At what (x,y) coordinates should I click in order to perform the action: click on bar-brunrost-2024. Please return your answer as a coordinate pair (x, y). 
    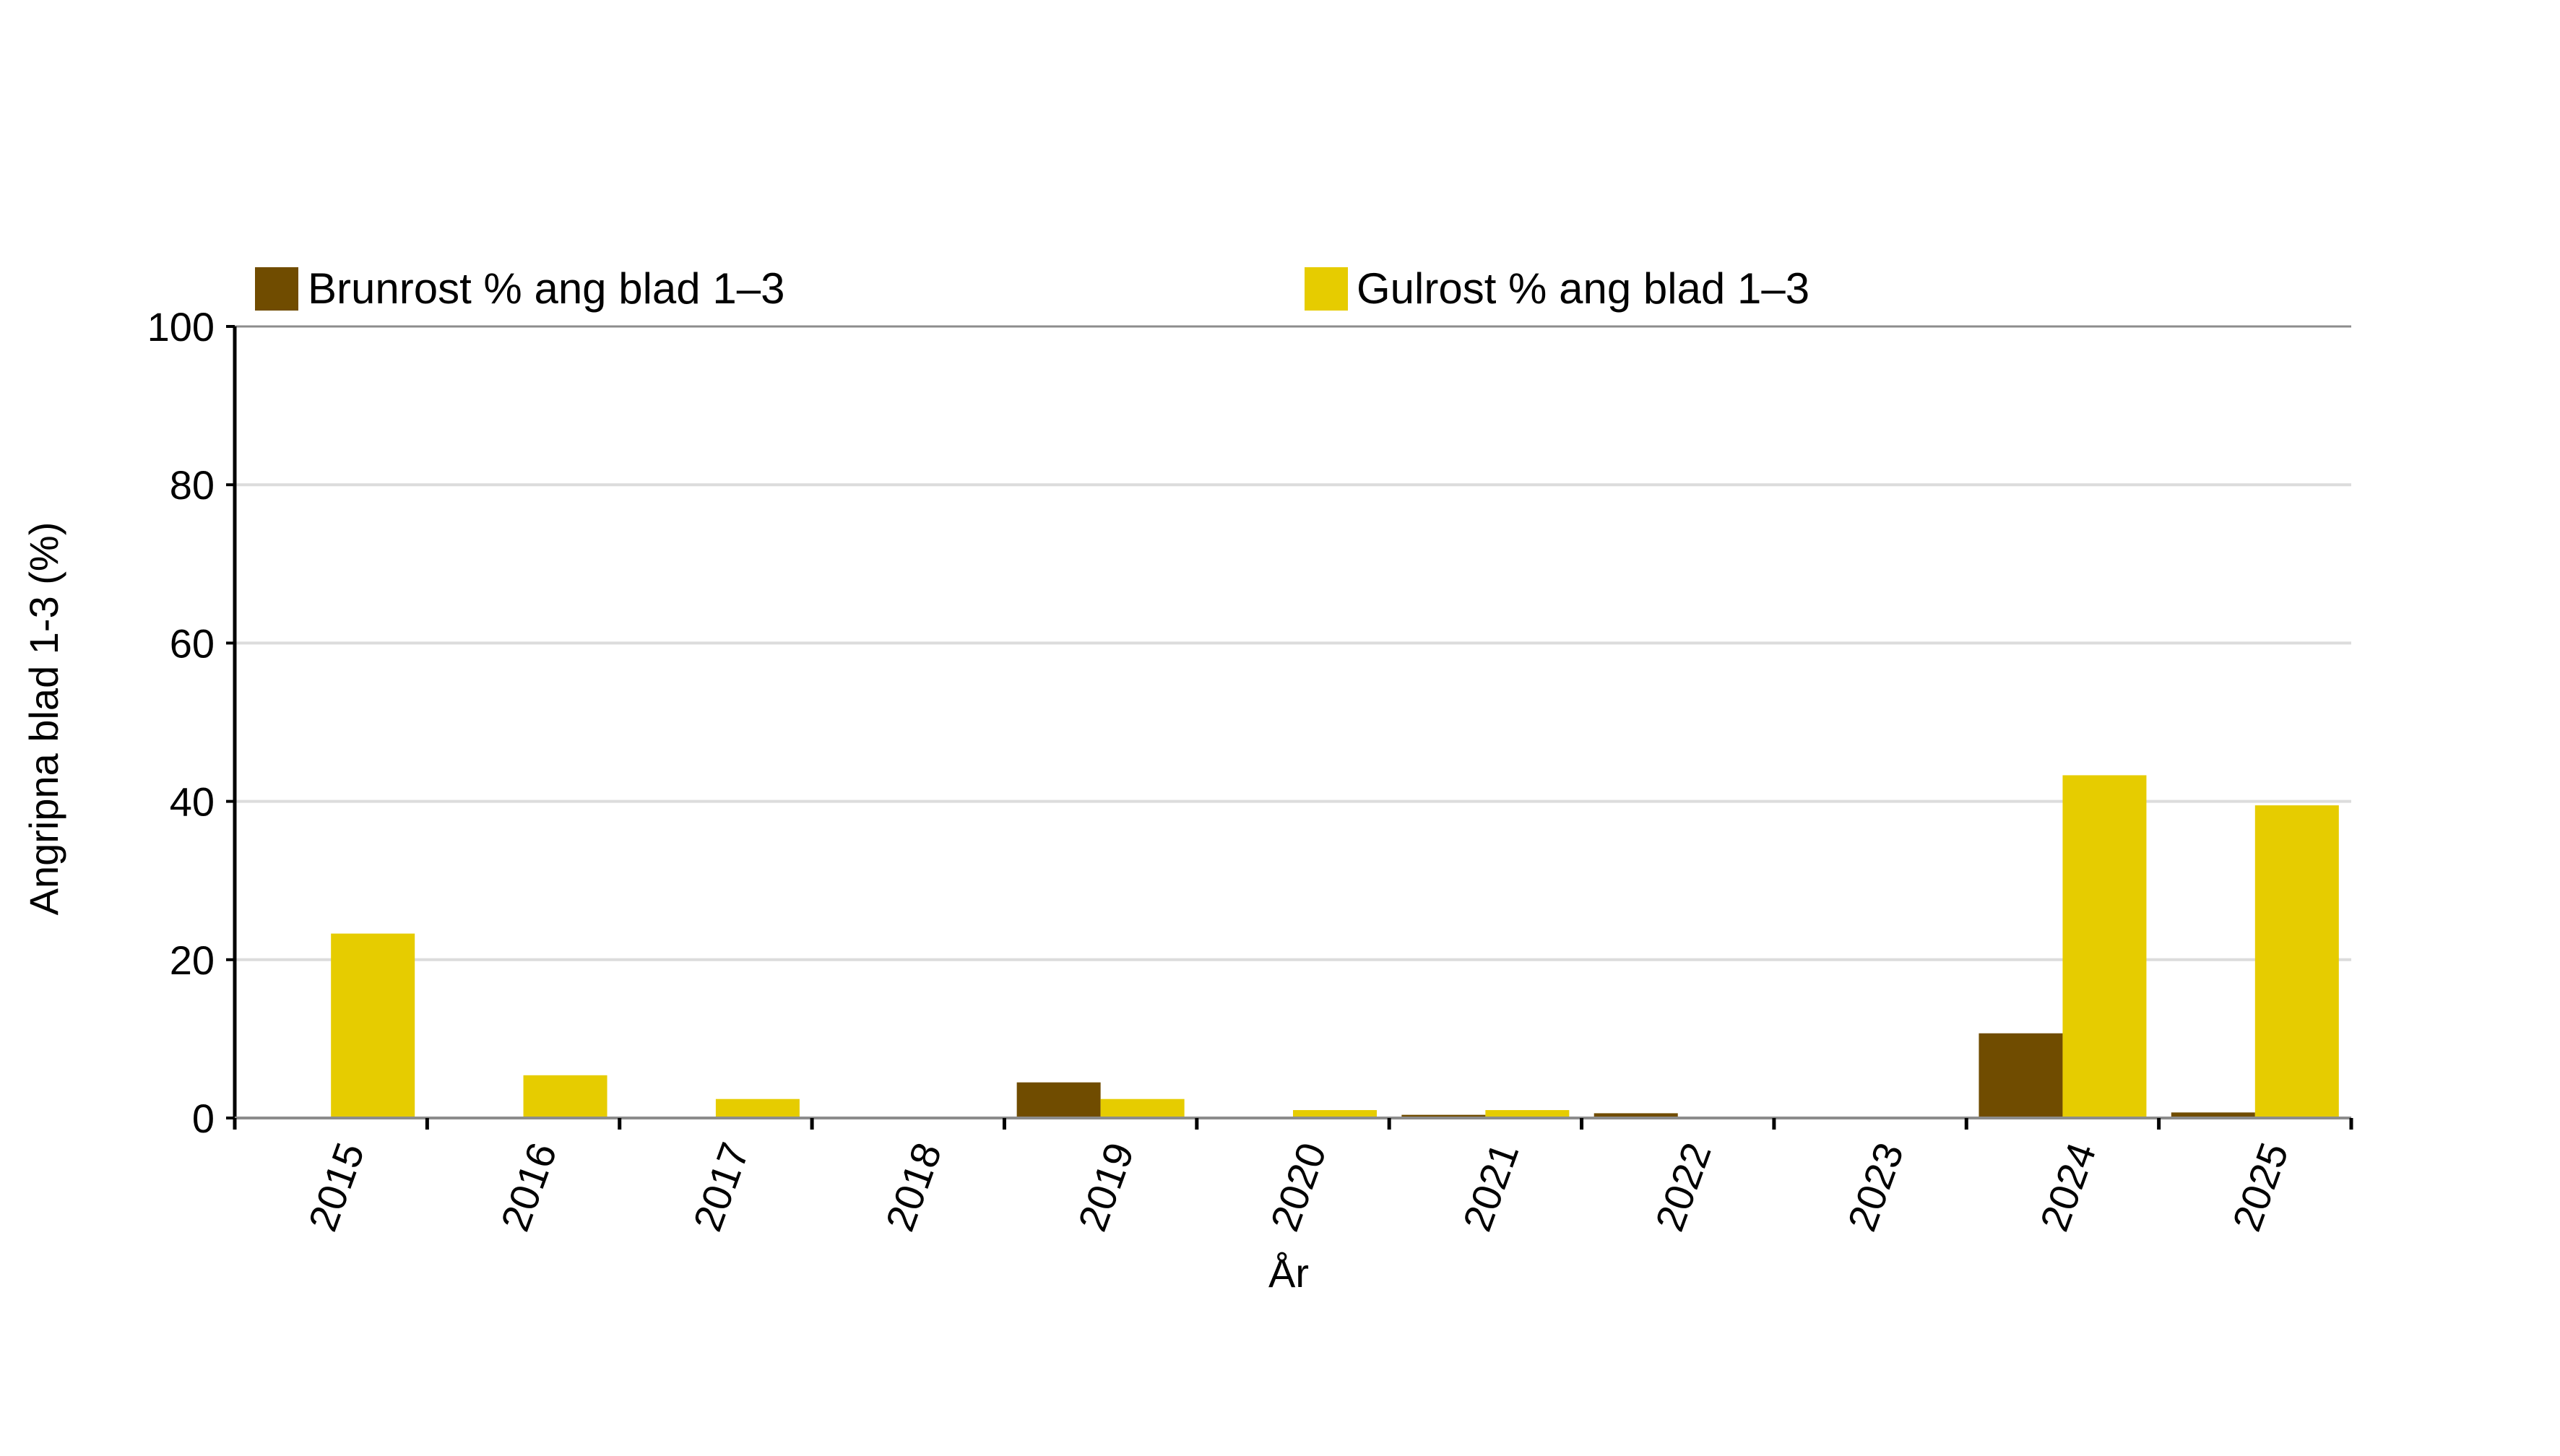
    Looking at the image, I should click on (2021, 1075).